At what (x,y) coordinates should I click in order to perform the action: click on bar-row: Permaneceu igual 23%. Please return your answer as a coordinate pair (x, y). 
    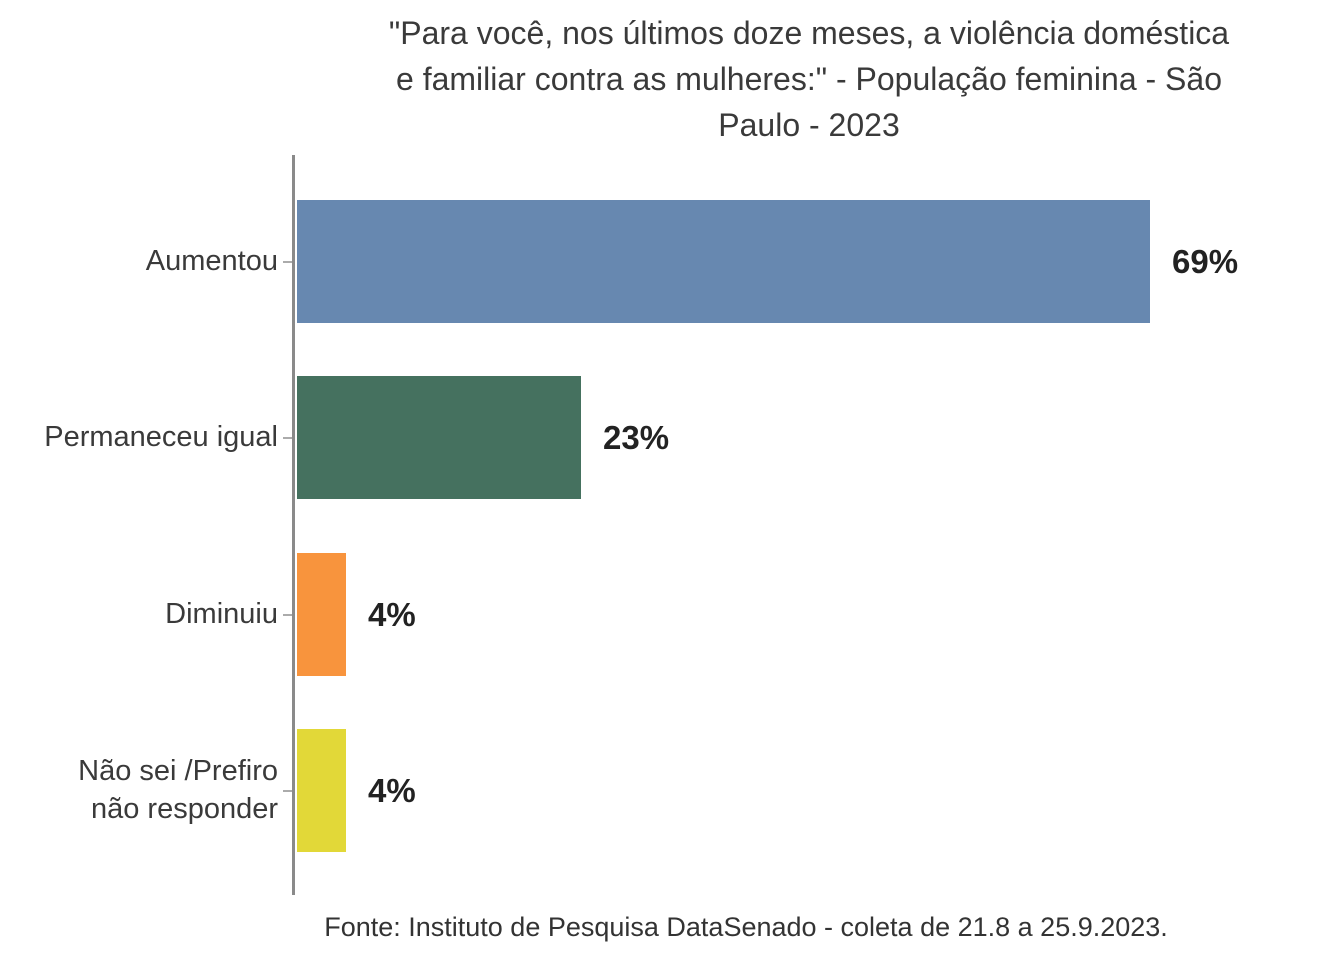
    Looking at the image, I should click on (672, 437).